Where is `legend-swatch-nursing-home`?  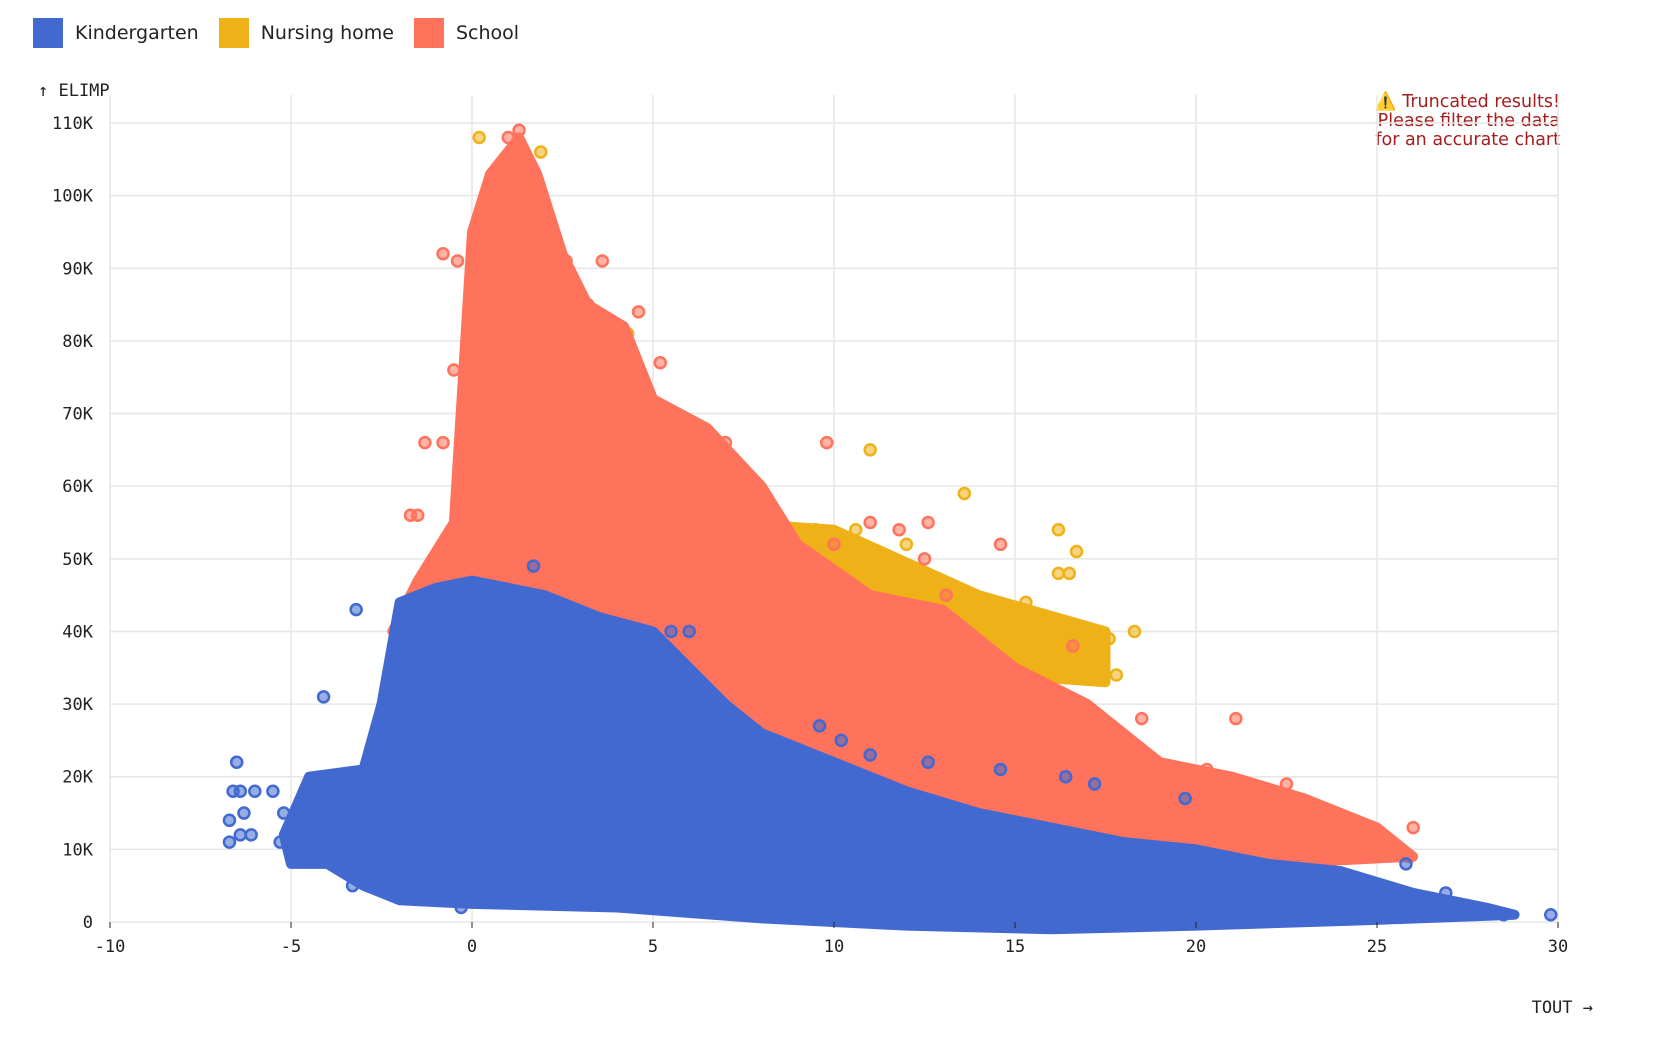 legend-swatch-nursing-home is located at coordinates (233, 33).